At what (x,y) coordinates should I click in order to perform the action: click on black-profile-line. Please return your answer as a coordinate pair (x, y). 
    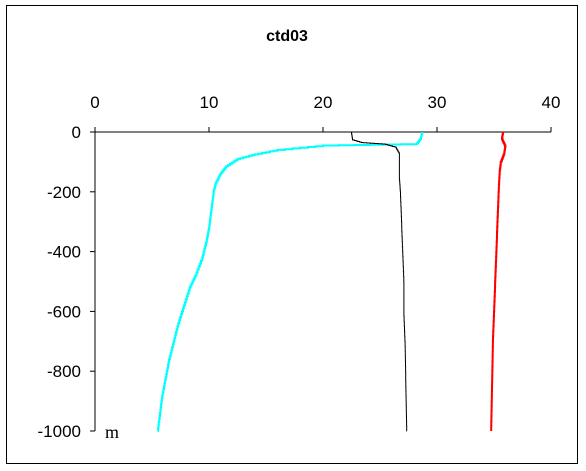
    Looking at the image, I should click on (379, 282).